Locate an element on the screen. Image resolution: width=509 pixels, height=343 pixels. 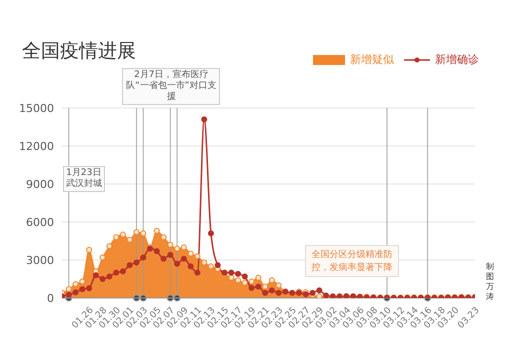
y-tick-label: 12000 is located at coordinates (36, 146).